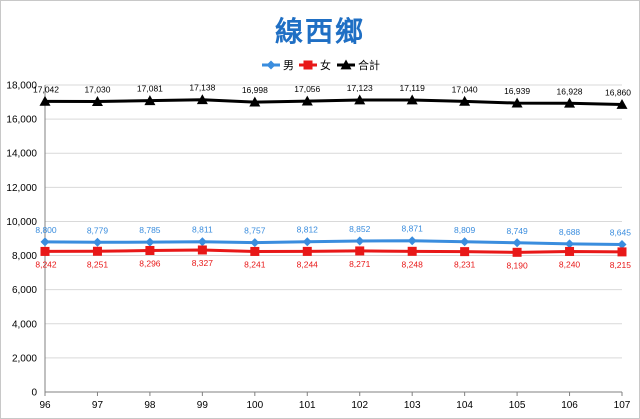  Describe the element at coordinates (319, 31) in the screenshot. I see `chart-title: 線西鄉` at that location.